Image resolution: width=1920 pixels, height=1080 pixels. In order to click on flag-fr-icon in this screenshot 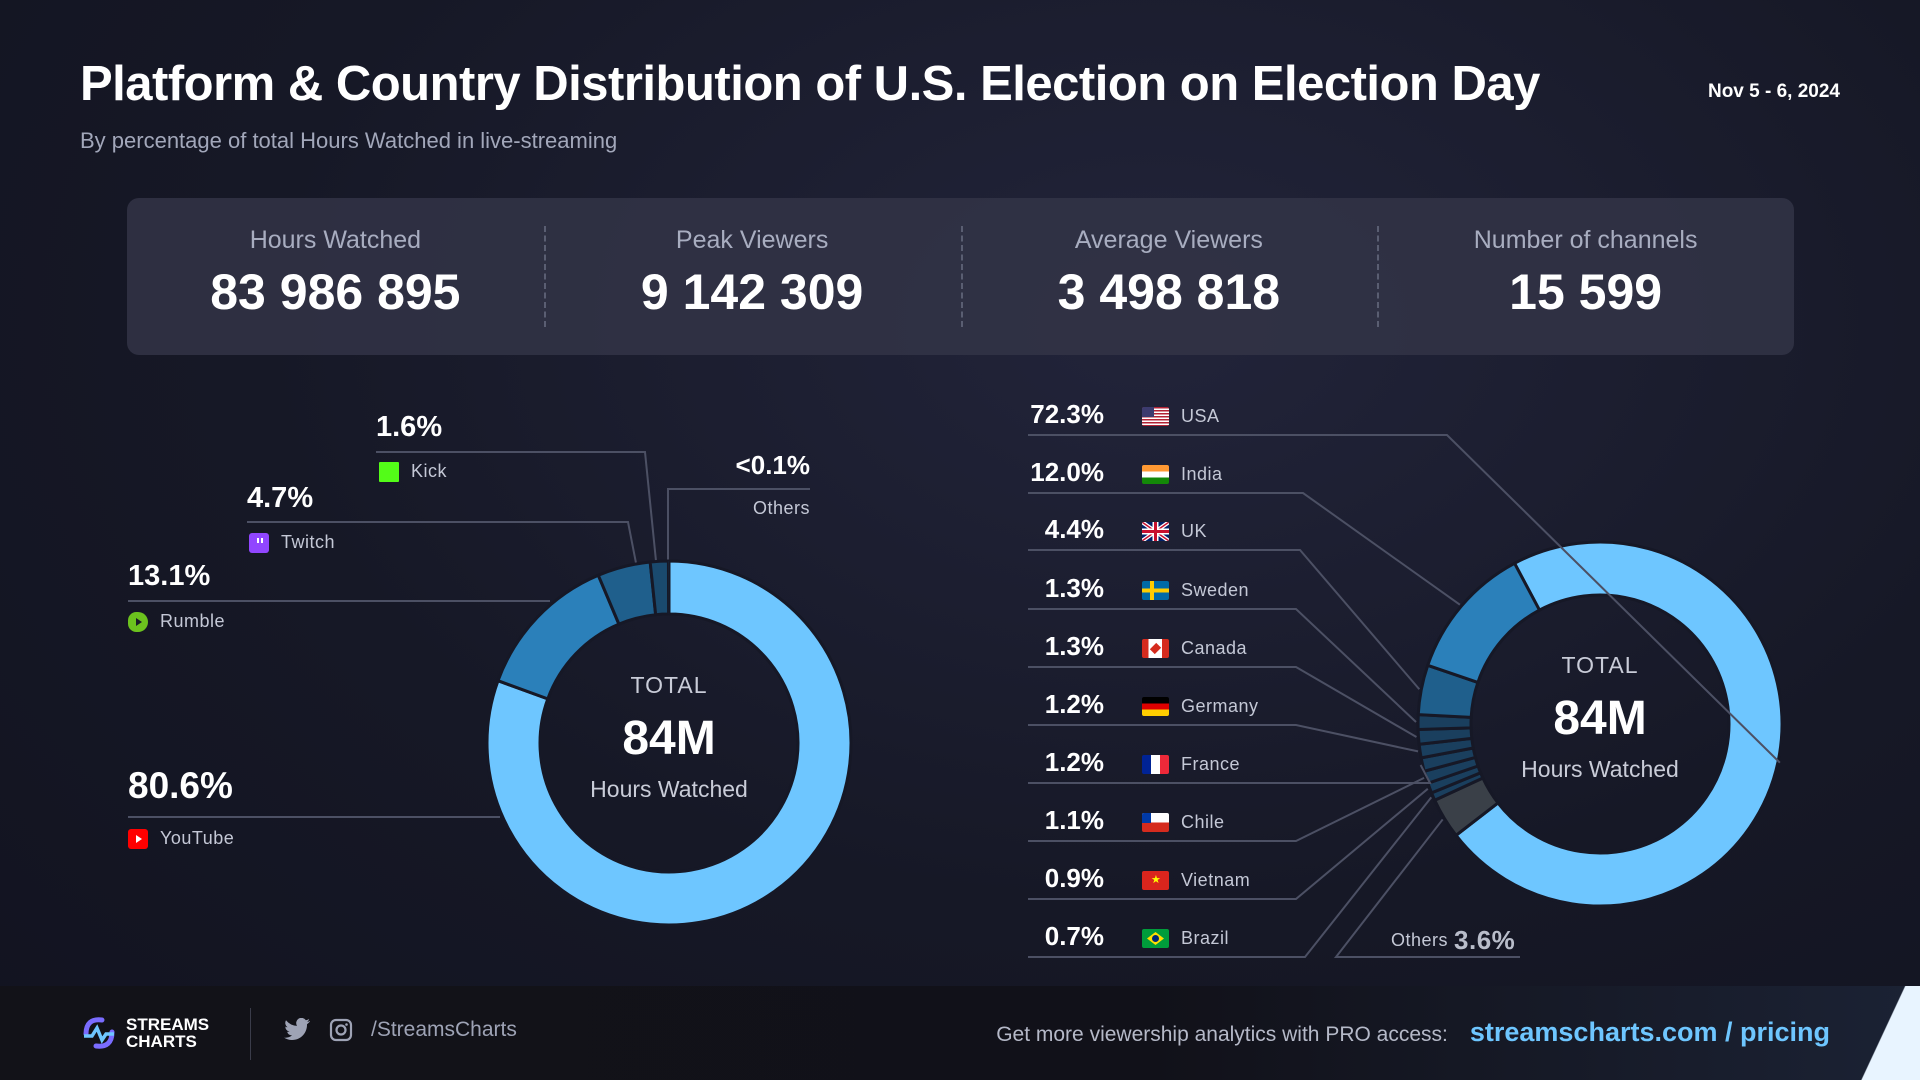, I will do `click(1155, 764)`.